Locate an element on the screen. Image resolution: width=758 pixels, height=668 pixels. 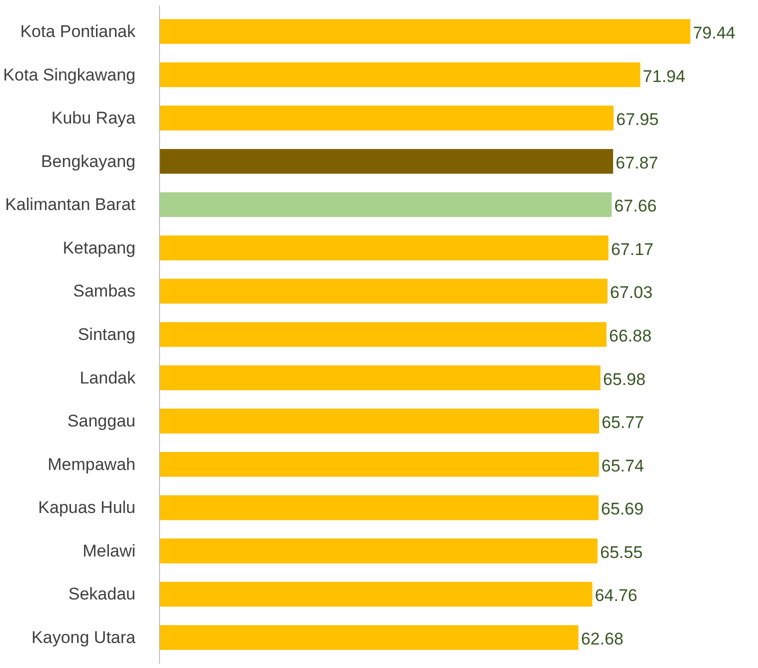
data-label: 67.87 is located at coordinates (637, 162).